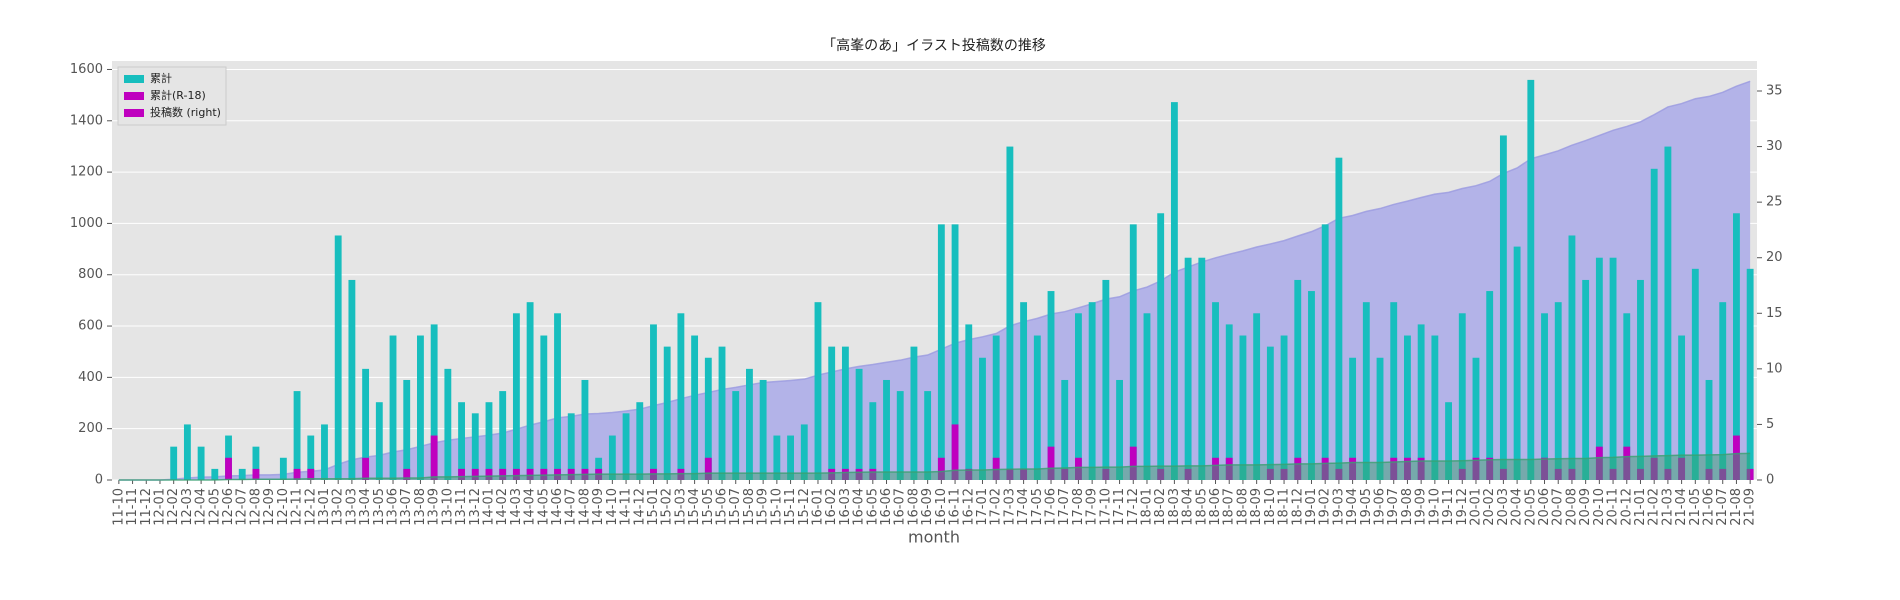 Image resolution: width=1900 pixels, height=600 pixels. Describe the element at coordinates (365, 507) in the screenshot. I see `x-tick-label: 13-04` at that location.